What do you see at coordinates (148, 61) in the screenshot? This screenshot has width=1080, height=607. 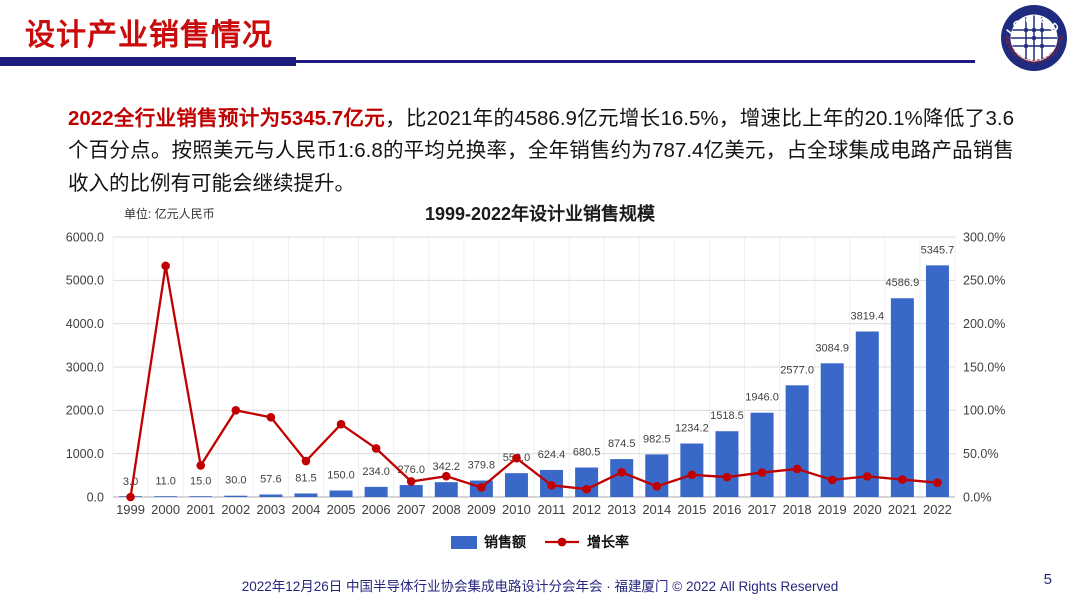 I see `title-underline-thick` at bounding box center [148, 61].